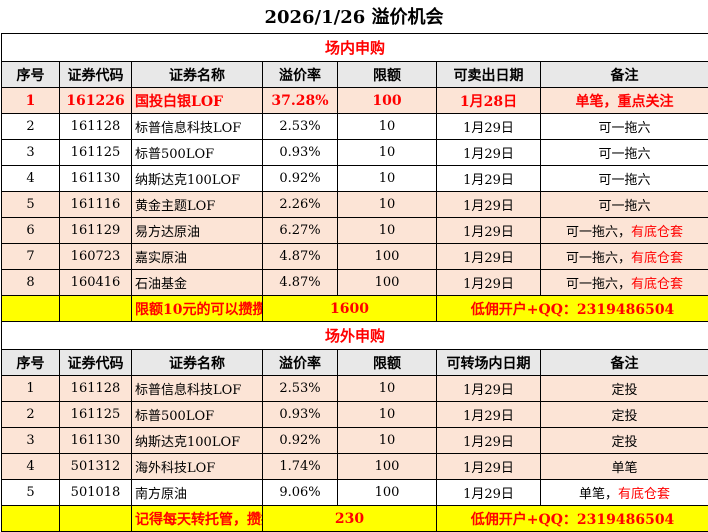 The height and width of the screenshot is (532, 708). Describe the element at coordinates (31, 231) in the screenshot. I see `row-number: 6` at that location.